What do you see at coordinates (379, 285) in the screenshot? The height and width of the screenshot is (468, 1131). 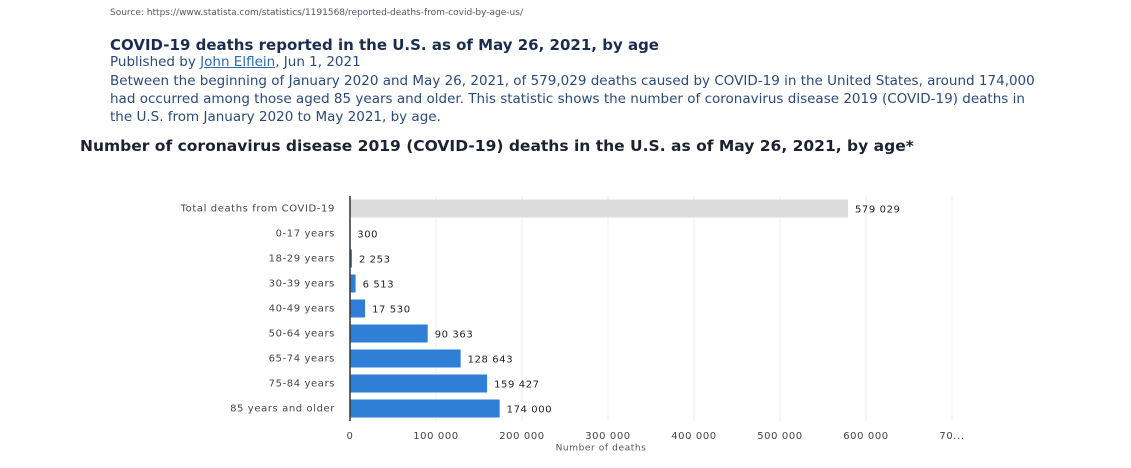 I see `value-label: 6 513` at bounding box center [379, 285].